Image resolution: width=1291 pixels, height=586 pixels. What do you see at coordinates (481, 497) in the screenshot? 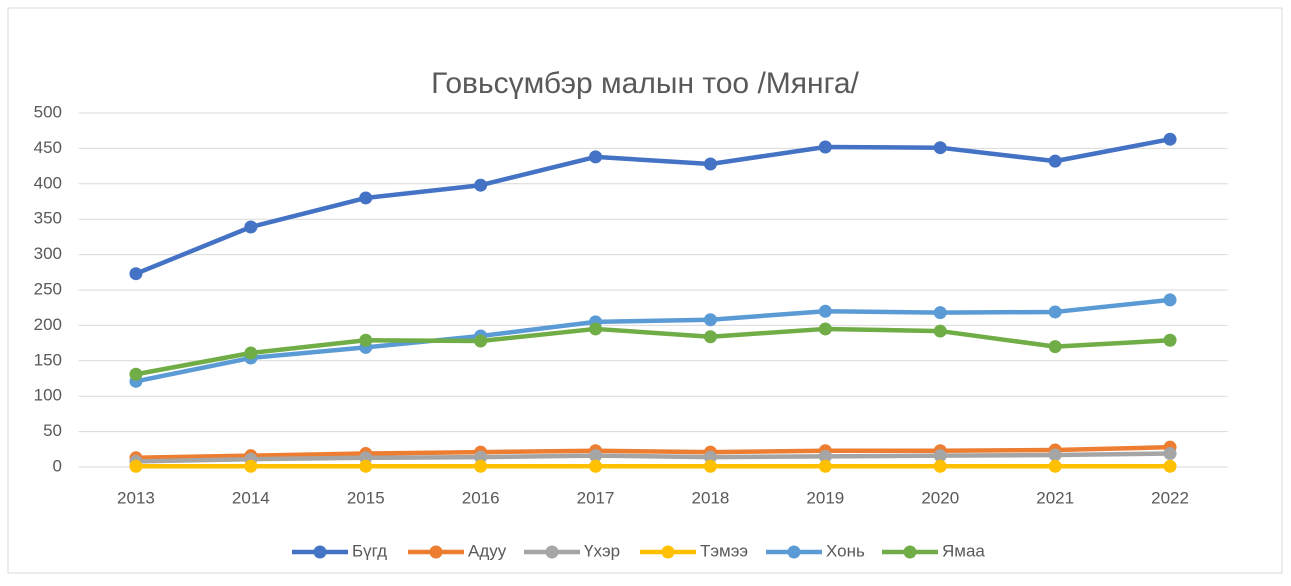
I see `x-tick-label: 2016` at bounding box center [481, 497].